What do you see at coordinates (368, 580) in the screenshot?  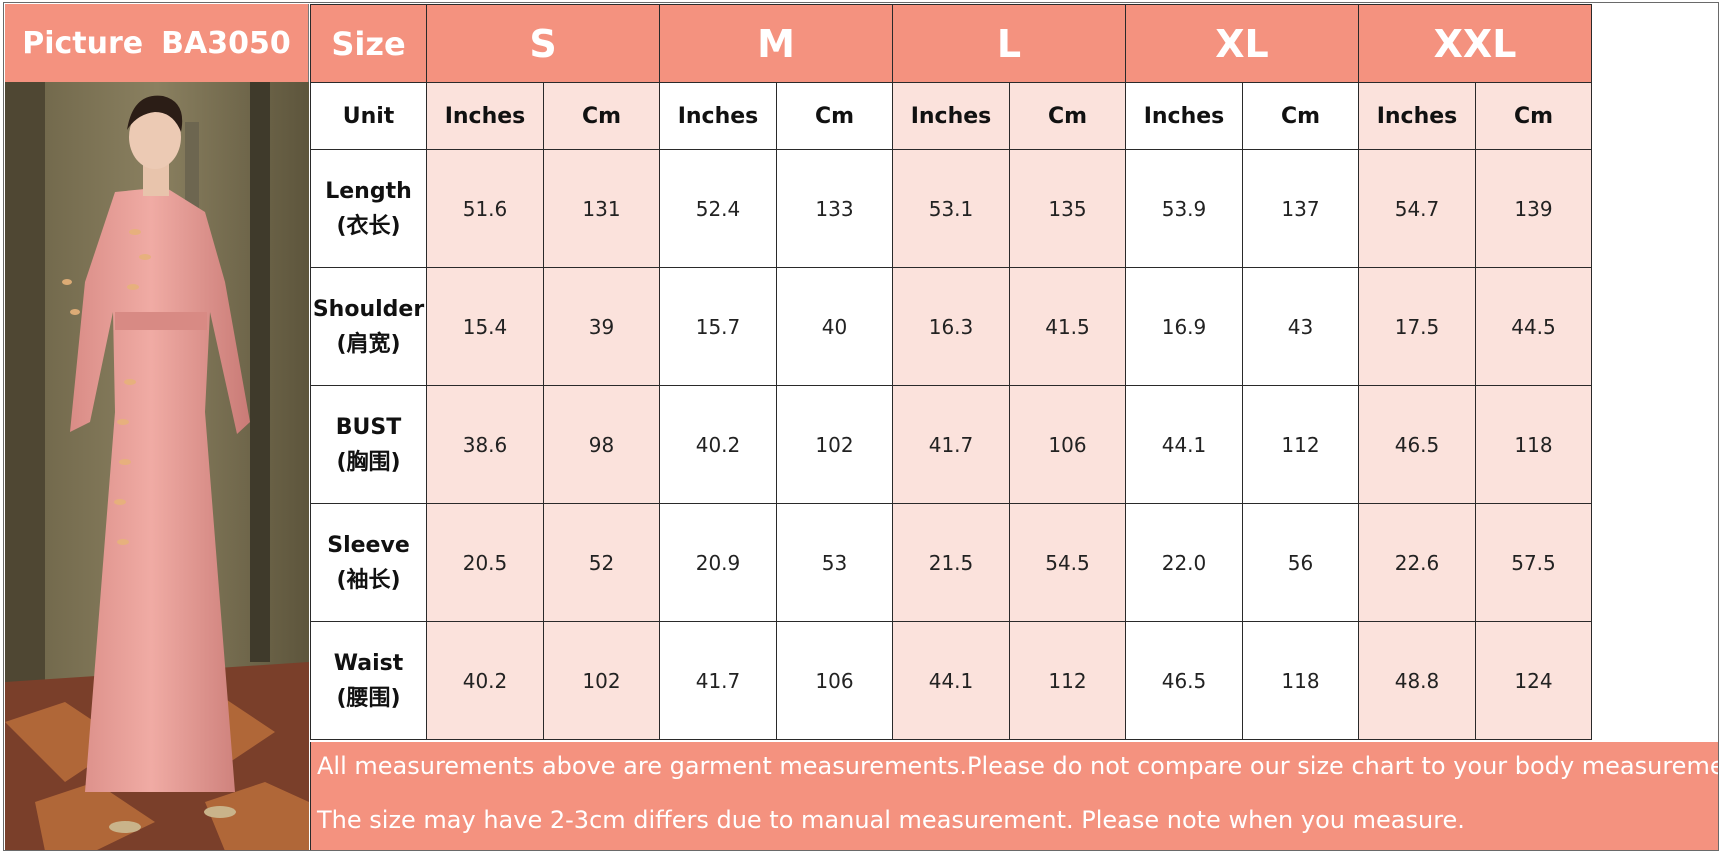 I see `row-name-cn: (袖长)` at bounding box center [368, 580].